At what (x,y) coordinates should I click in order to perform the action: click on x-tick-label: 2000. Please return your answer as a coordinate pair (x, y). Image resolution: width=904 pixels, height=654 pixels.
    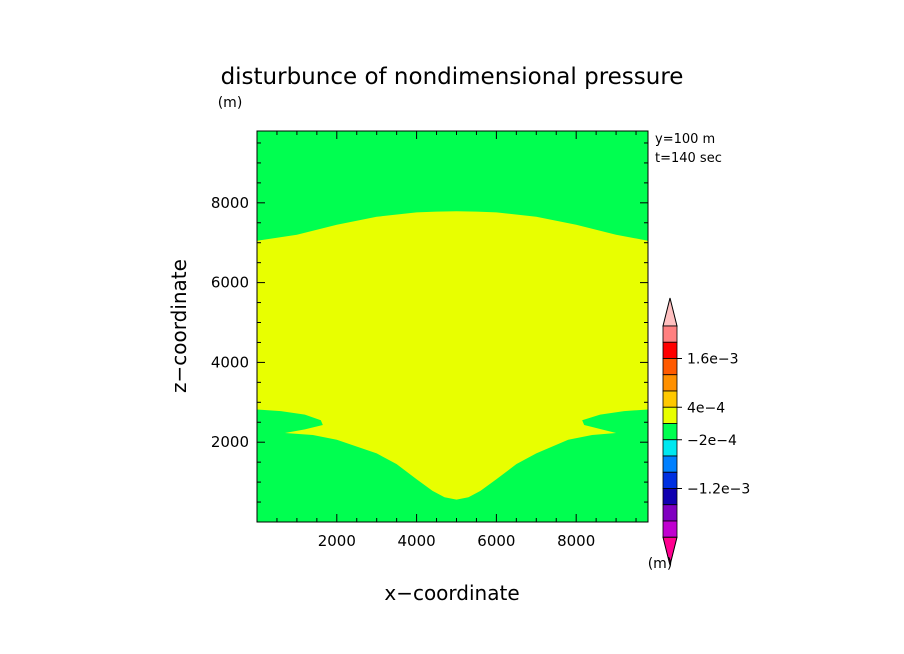
    Looking at the image, I should click on (337, 541).